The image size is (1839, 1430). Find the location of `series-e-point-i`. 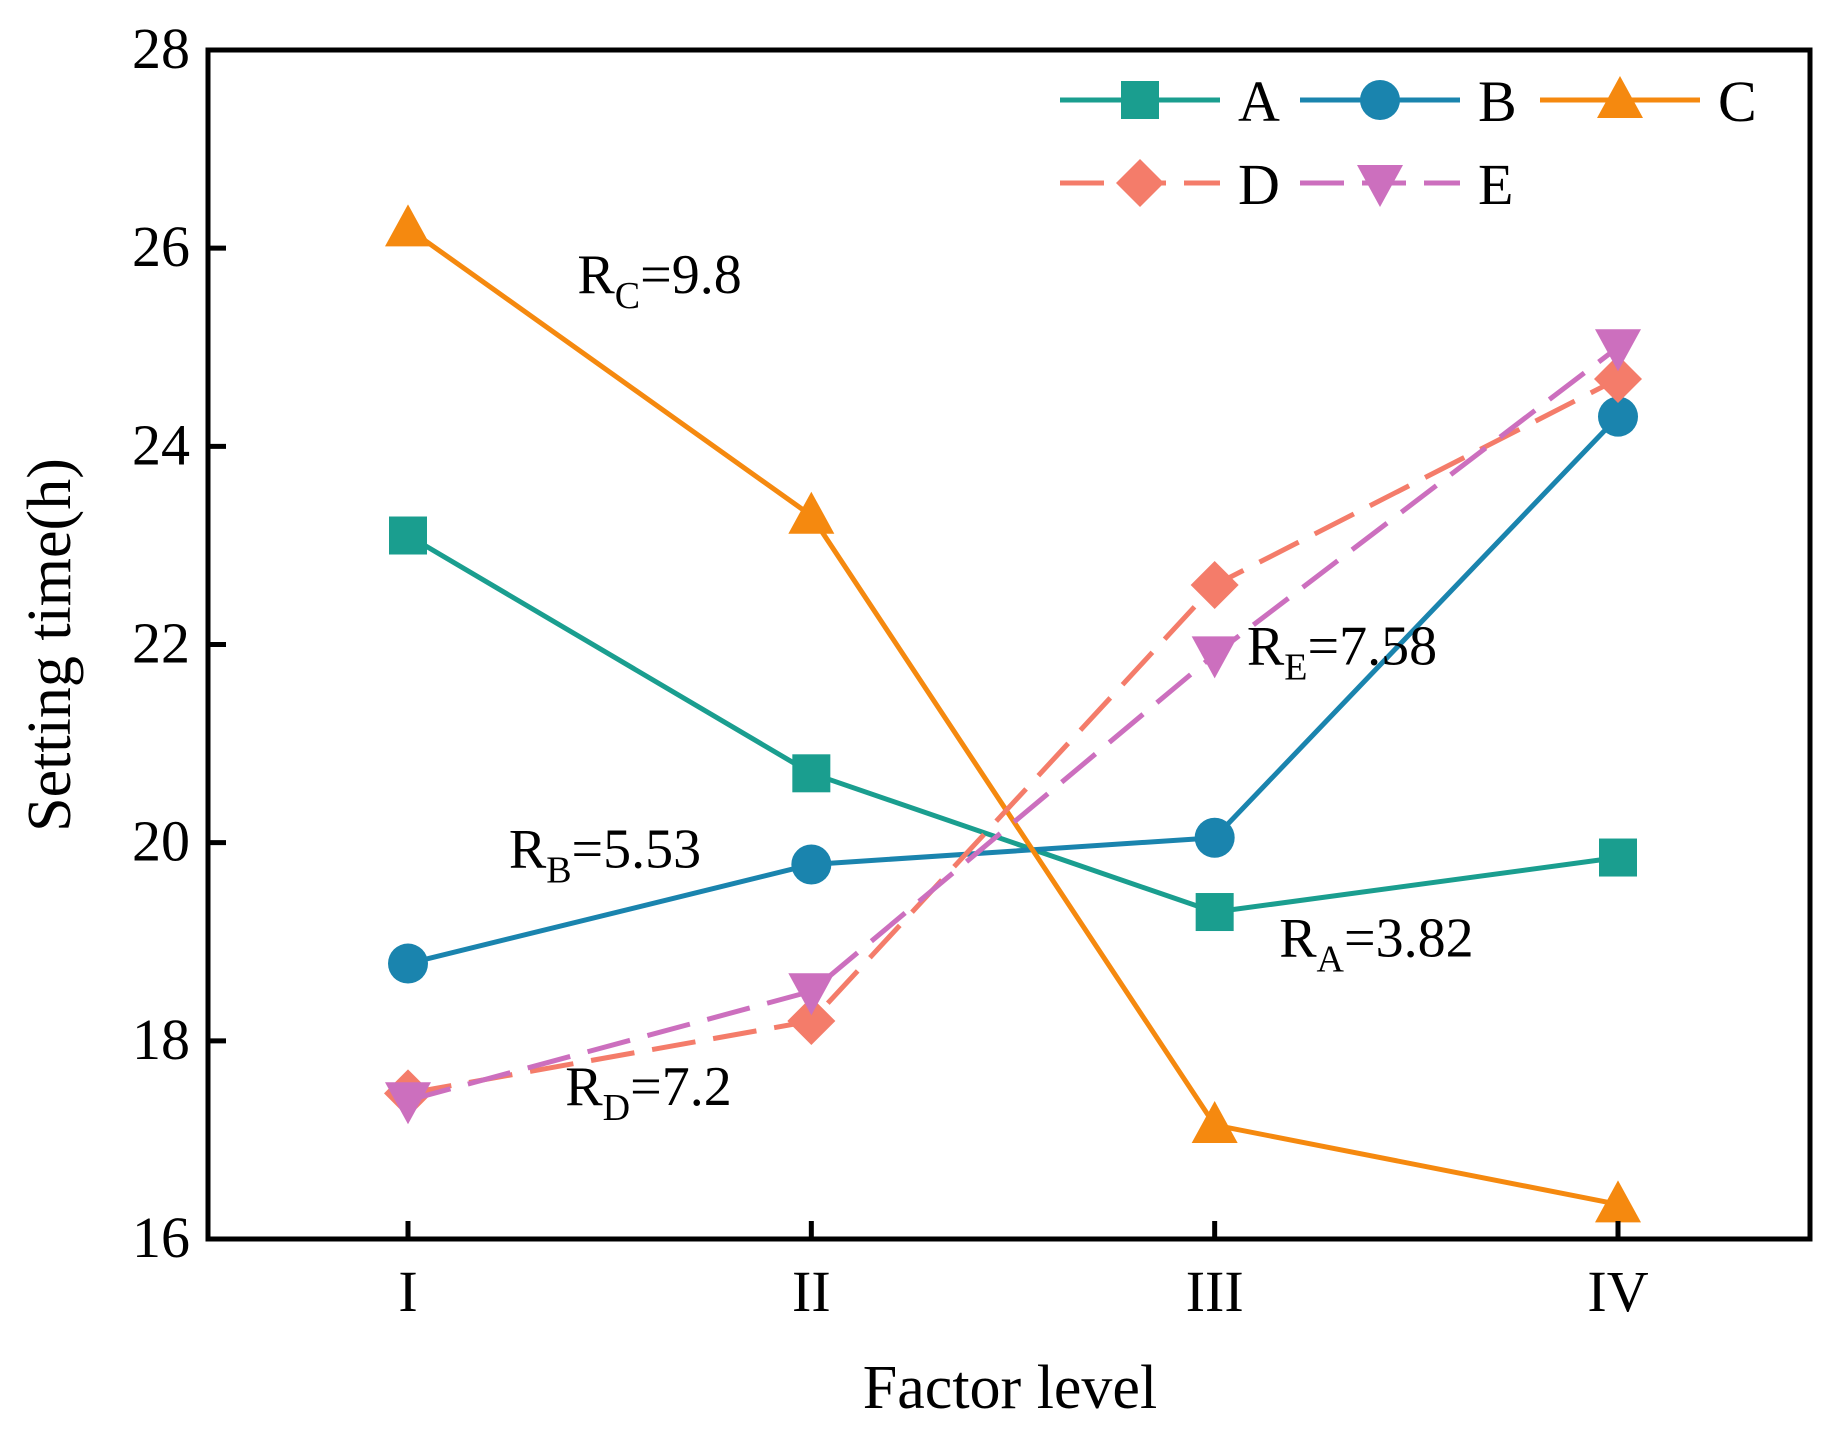

series-e-point-i is located at coordinates (408, 1103).